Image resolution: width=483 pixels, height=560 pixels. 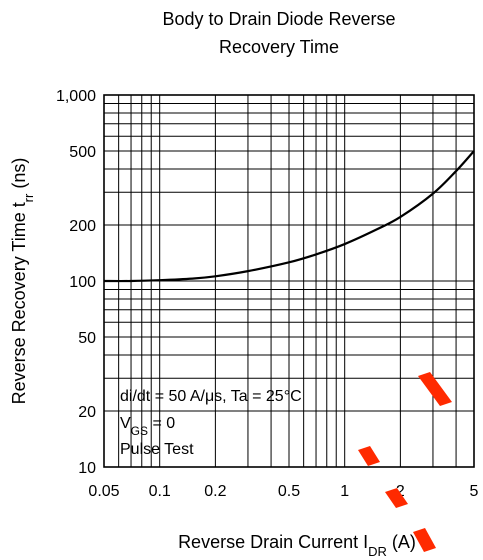 What do you see at coordinates (19, 303) in the screenshot?
I see `y-axis-title-main: Reverse Recovery Time t` at bounding box center [19, 303].